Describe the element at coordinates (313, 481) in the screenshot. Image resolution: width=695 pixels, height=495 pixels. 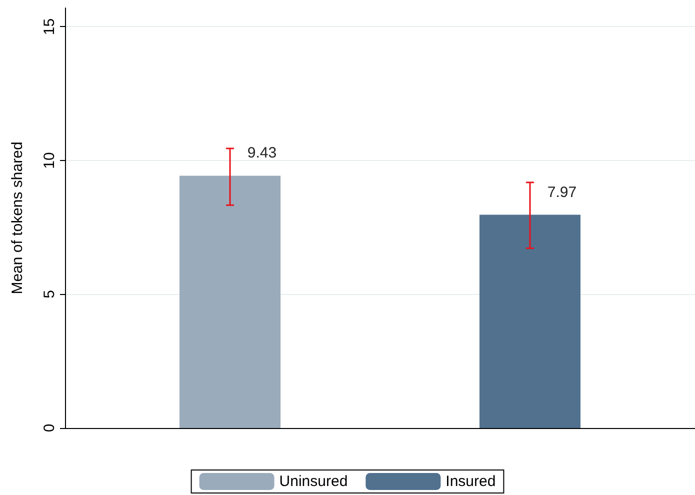
I see `legend-label: Uninsured` at that location.